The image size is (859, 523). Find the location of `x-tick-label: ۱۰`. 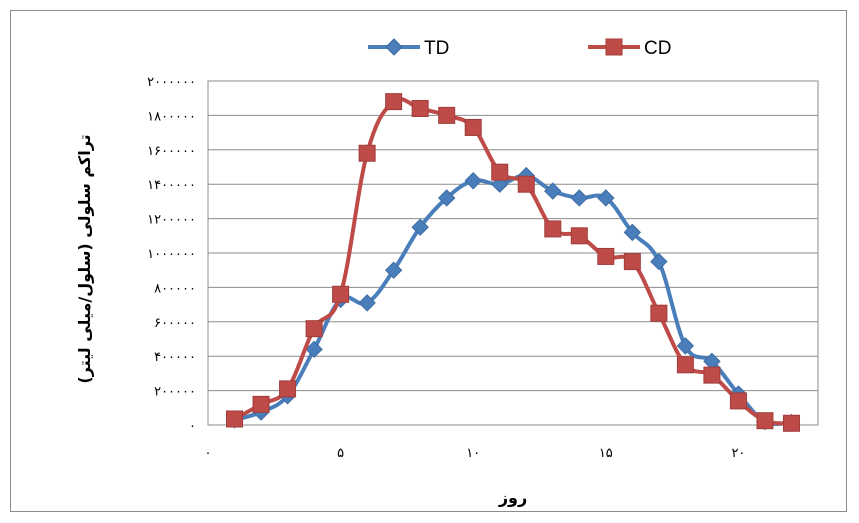

x-tick-label: ۱۰ is located at coordinates (473, 453).